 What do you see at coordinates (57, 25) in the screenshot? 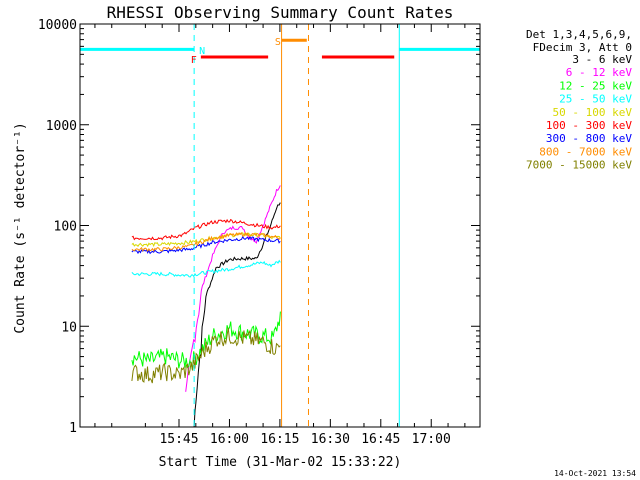
I see `y-tick-label-5: 10000` at bounding box center [57, 25].